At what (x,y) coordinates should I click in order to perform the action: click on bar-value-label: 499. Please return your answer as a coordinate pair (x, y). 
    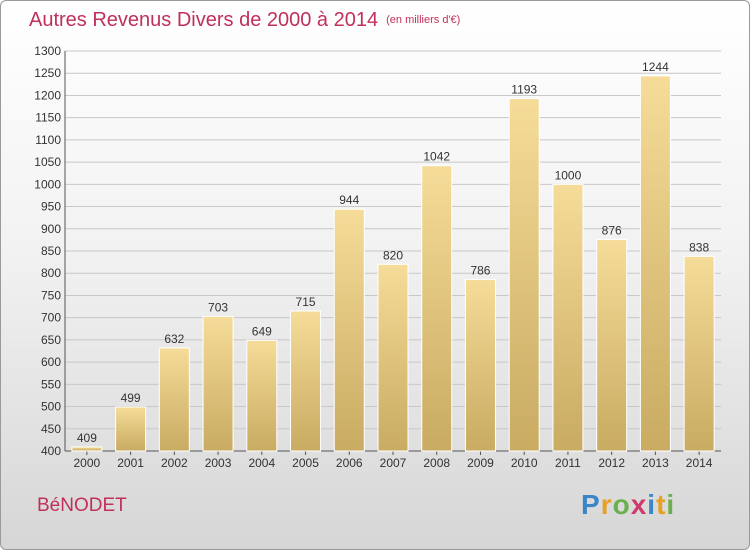
    Looking at the image, I should click on (131, 398).